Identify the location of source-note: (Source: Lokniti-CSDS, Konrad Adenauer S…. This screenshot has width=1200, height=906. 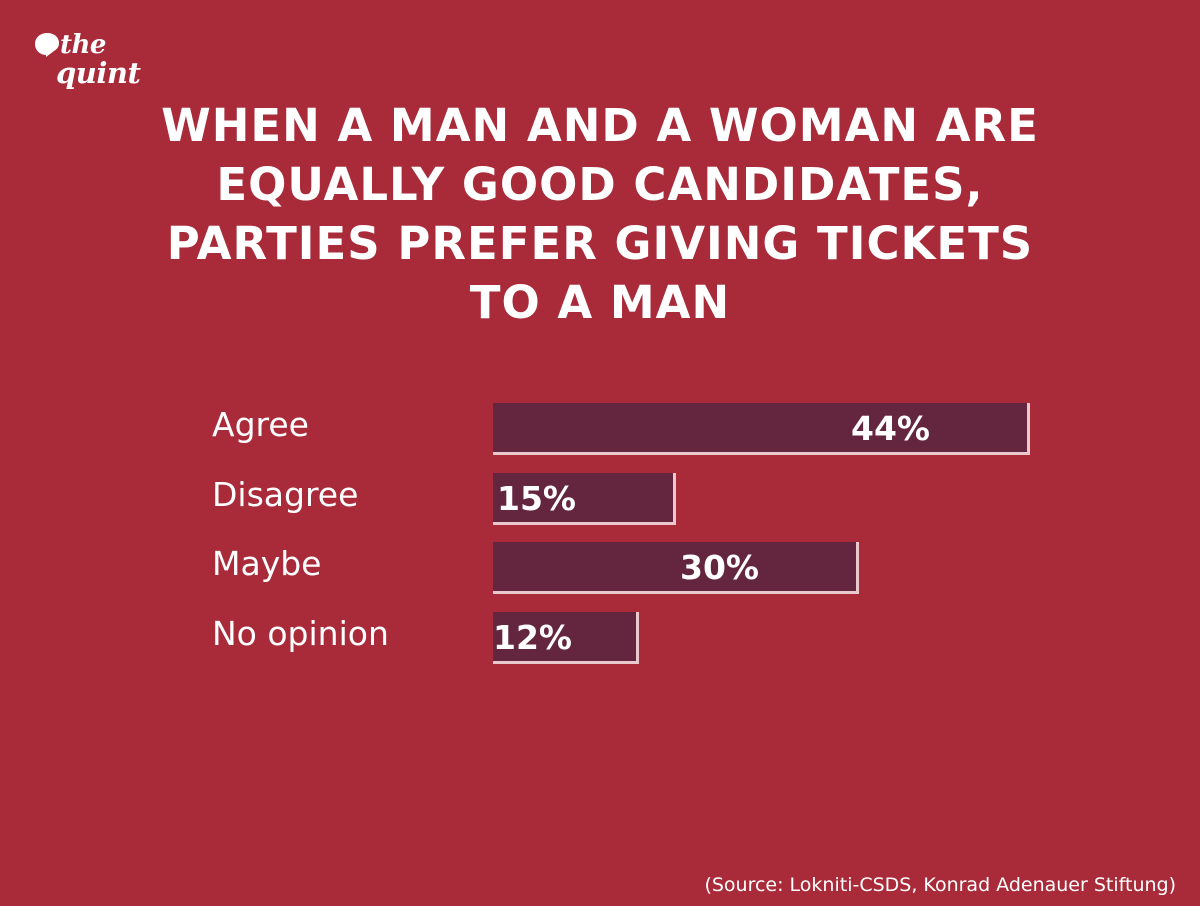
(940, 885).